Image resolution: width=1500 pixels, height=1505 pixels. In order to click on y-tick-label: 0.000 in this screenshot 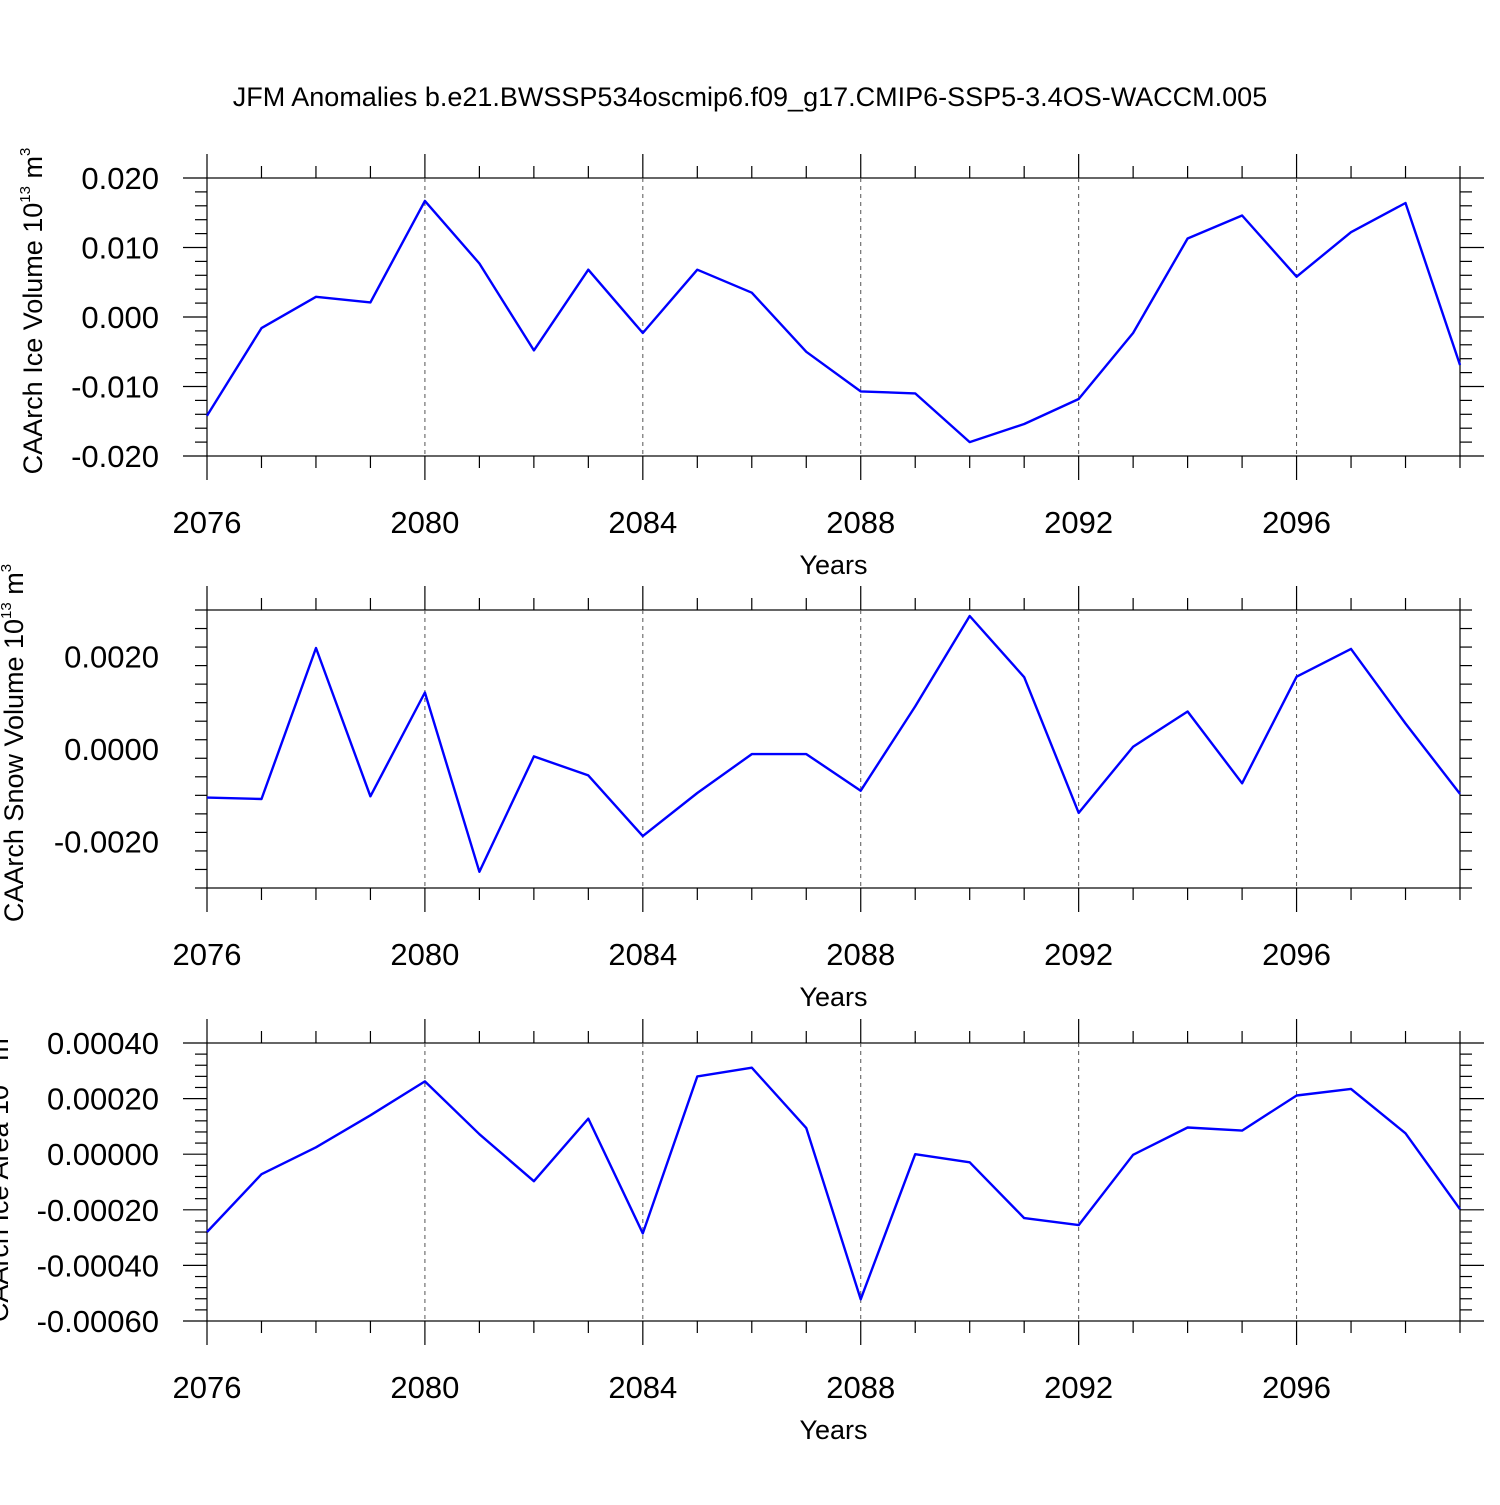, I will do `click(120, 317)`.